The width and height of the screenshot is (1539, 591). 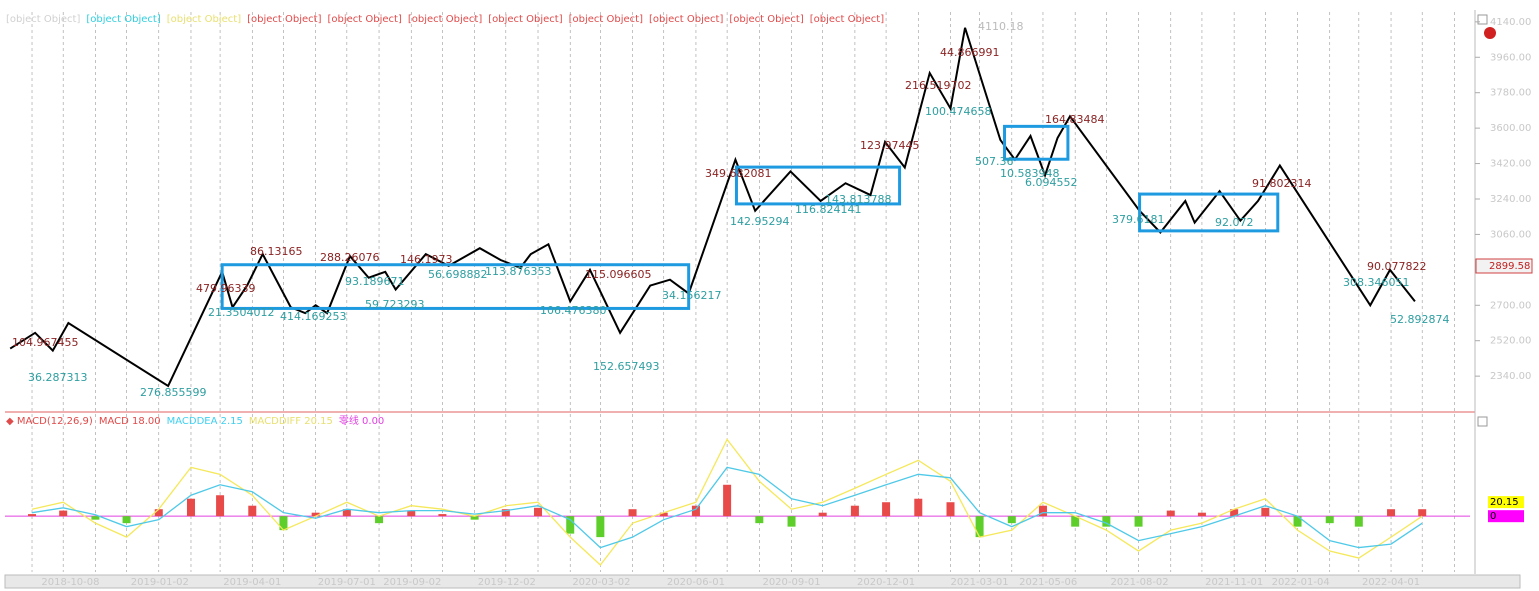 I want to click on annotation: 52.892874, so click(x=1420, y=319).